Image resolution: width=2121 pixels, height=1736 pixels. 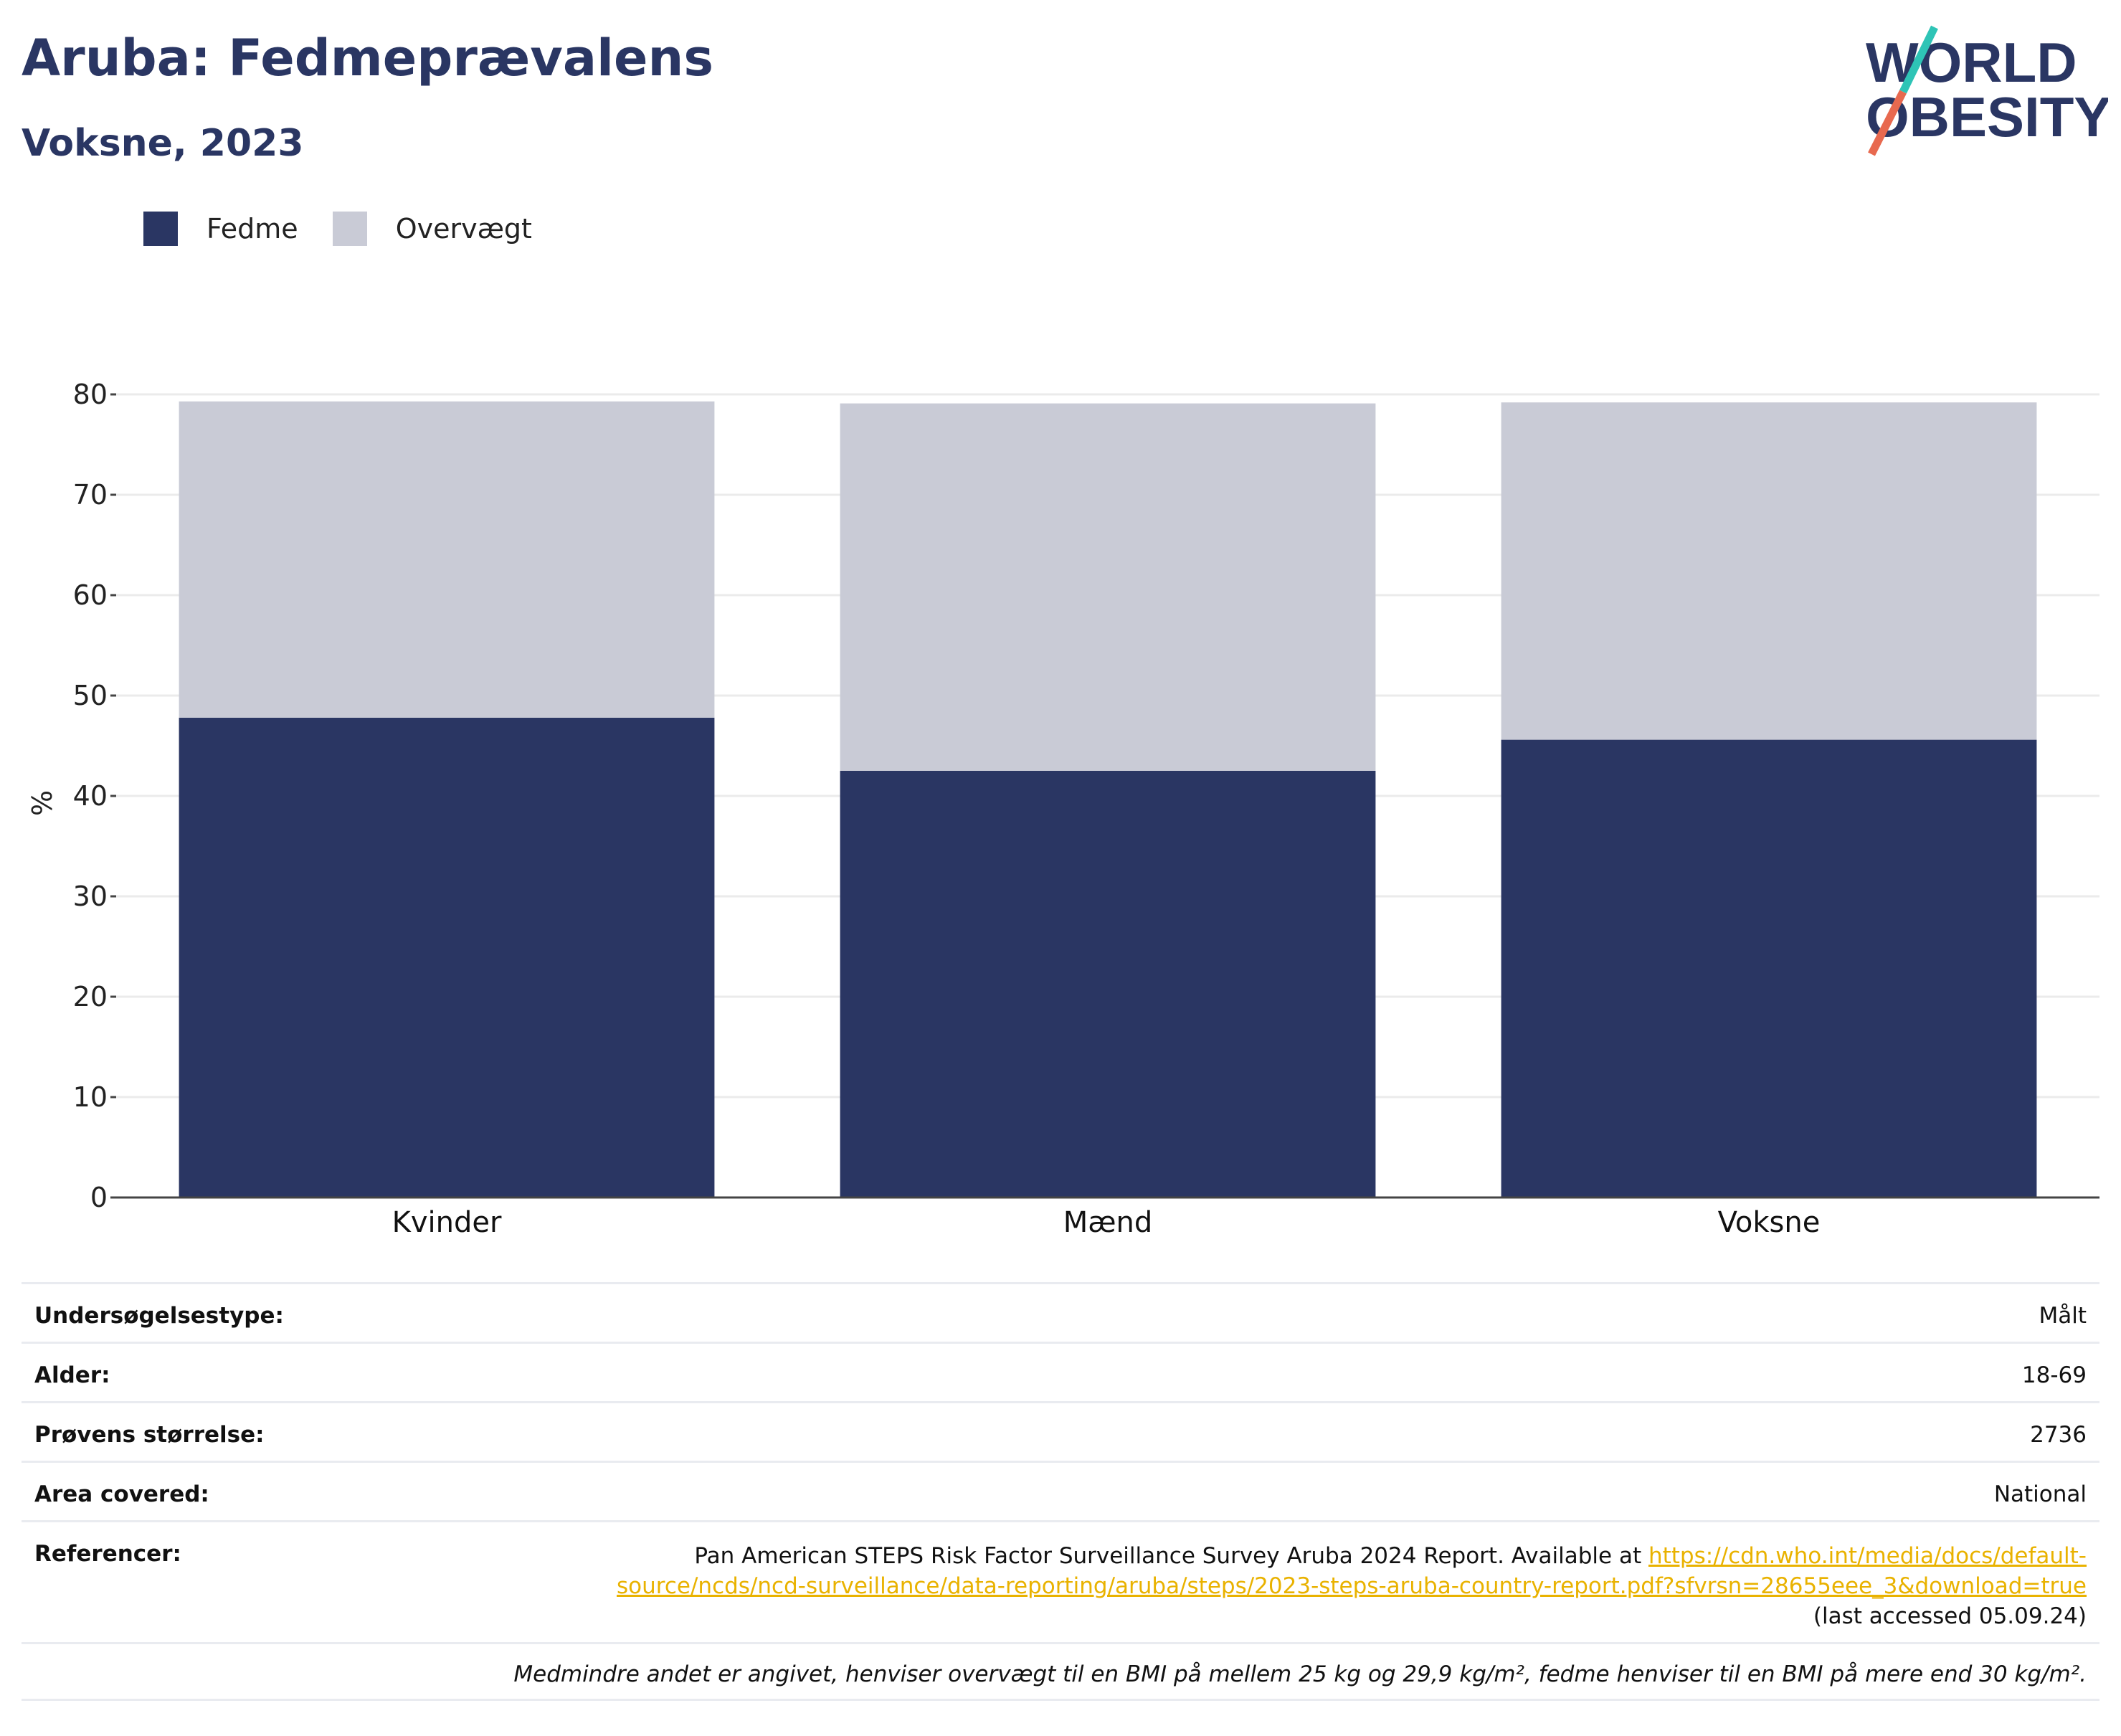 What do you see at coordinates (1108, 587) in the screenshot?
I see `bar-overvægt-1` at bounding box center [1108, 587].